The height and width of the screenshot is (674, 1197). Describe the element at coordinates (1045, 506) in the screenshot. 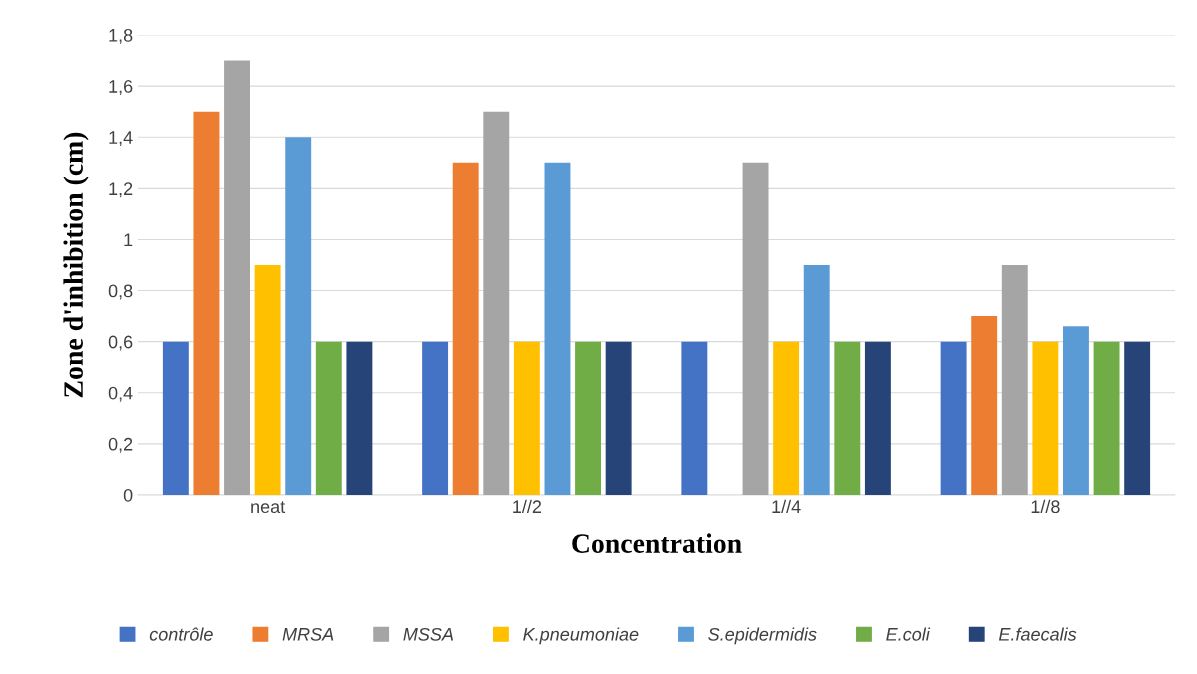

I see `x-tick-label: 1//8` at that location.